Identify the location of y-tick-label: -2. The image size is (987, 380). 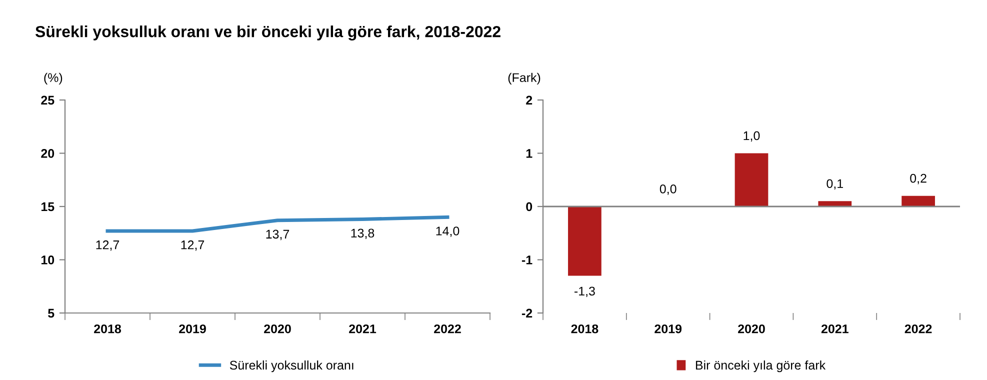
(527, 313).